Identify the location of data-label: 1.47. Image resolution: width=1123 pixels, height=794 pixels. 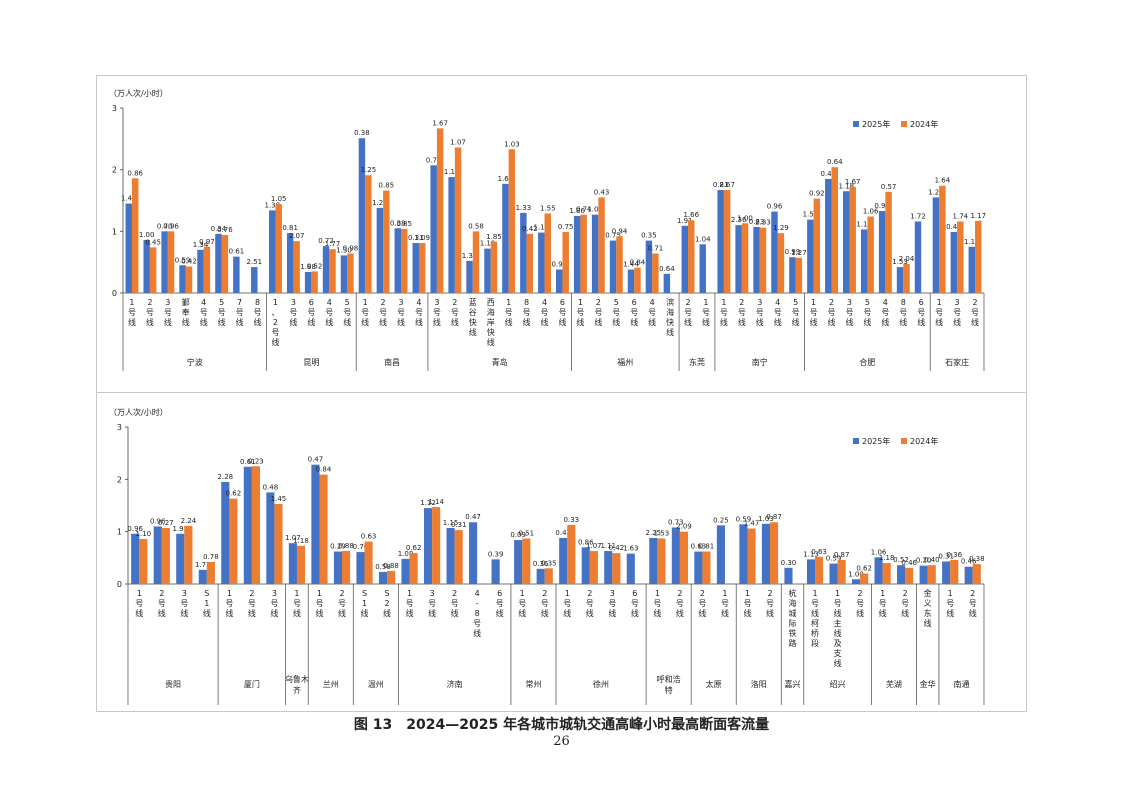
(752, 524).